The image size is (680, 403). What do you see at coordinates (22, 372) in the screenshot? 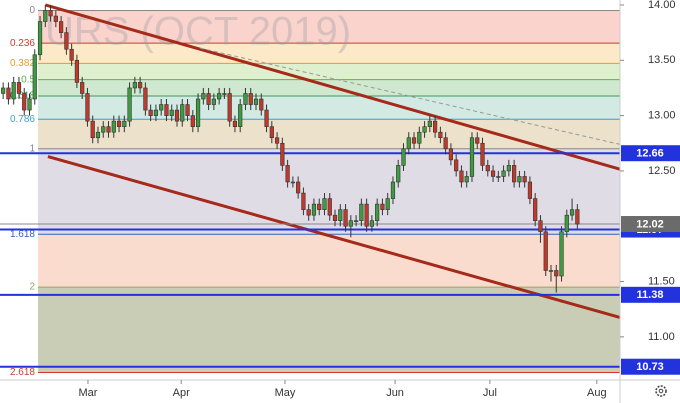
I see `fib-label: 2.618` at bounding box center [22, 372].